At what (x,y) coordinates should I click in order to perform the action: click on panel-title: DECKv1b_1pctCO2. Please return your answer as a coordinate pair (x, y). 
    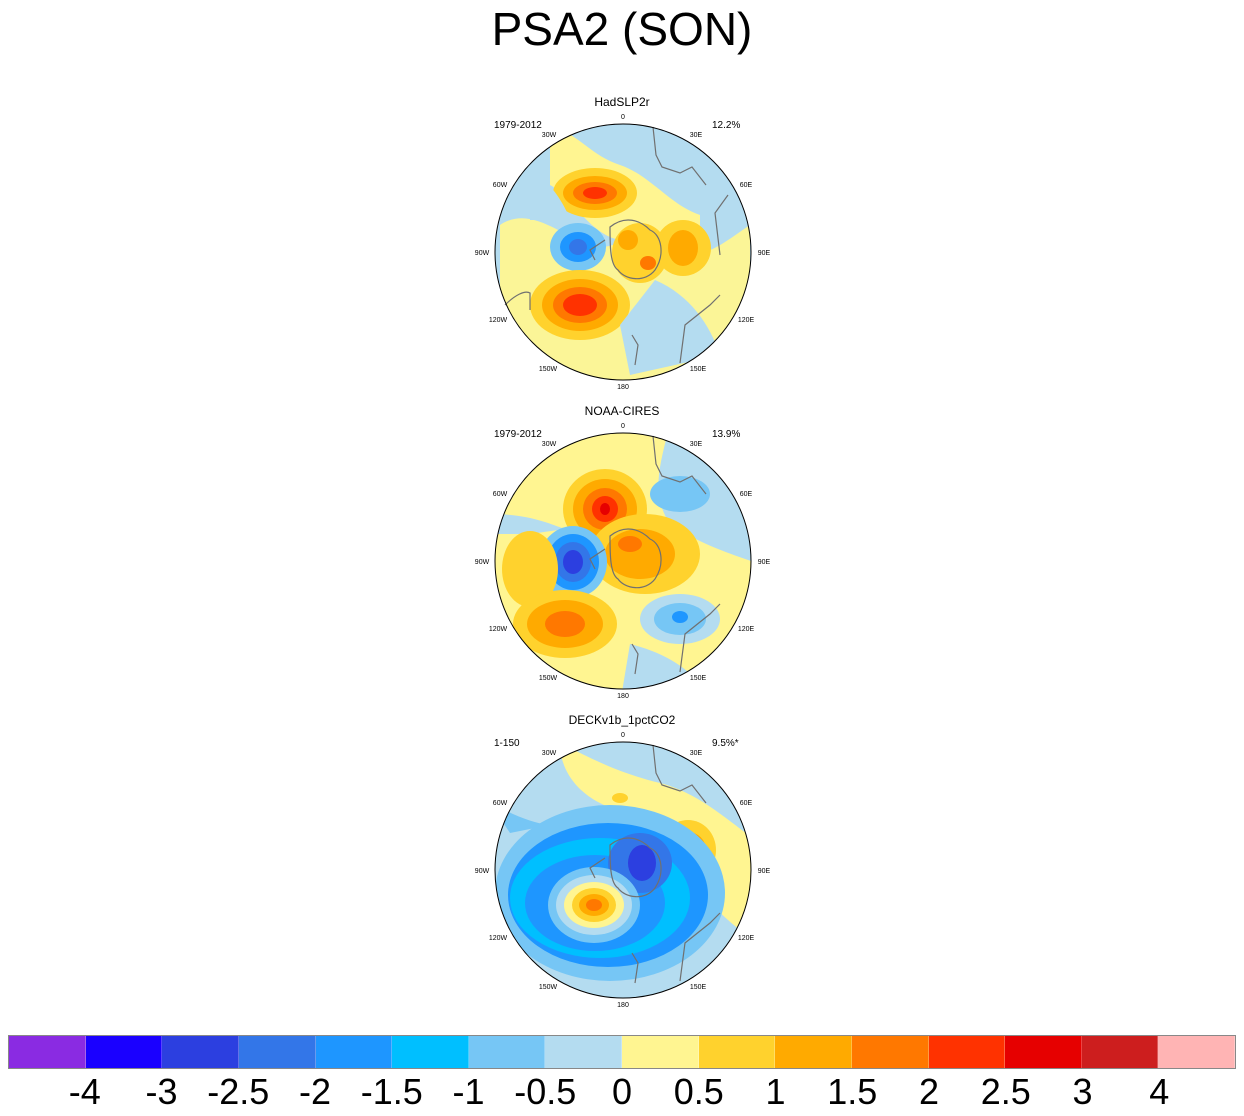
    Looking at the image, I should click on (622, 720).